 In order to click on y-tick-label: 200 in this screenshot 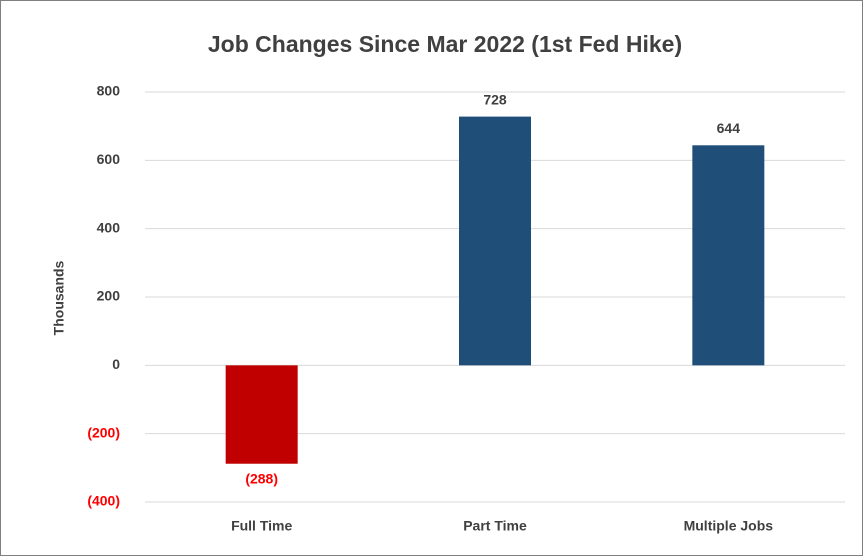, I will do `click(109, 296)`.